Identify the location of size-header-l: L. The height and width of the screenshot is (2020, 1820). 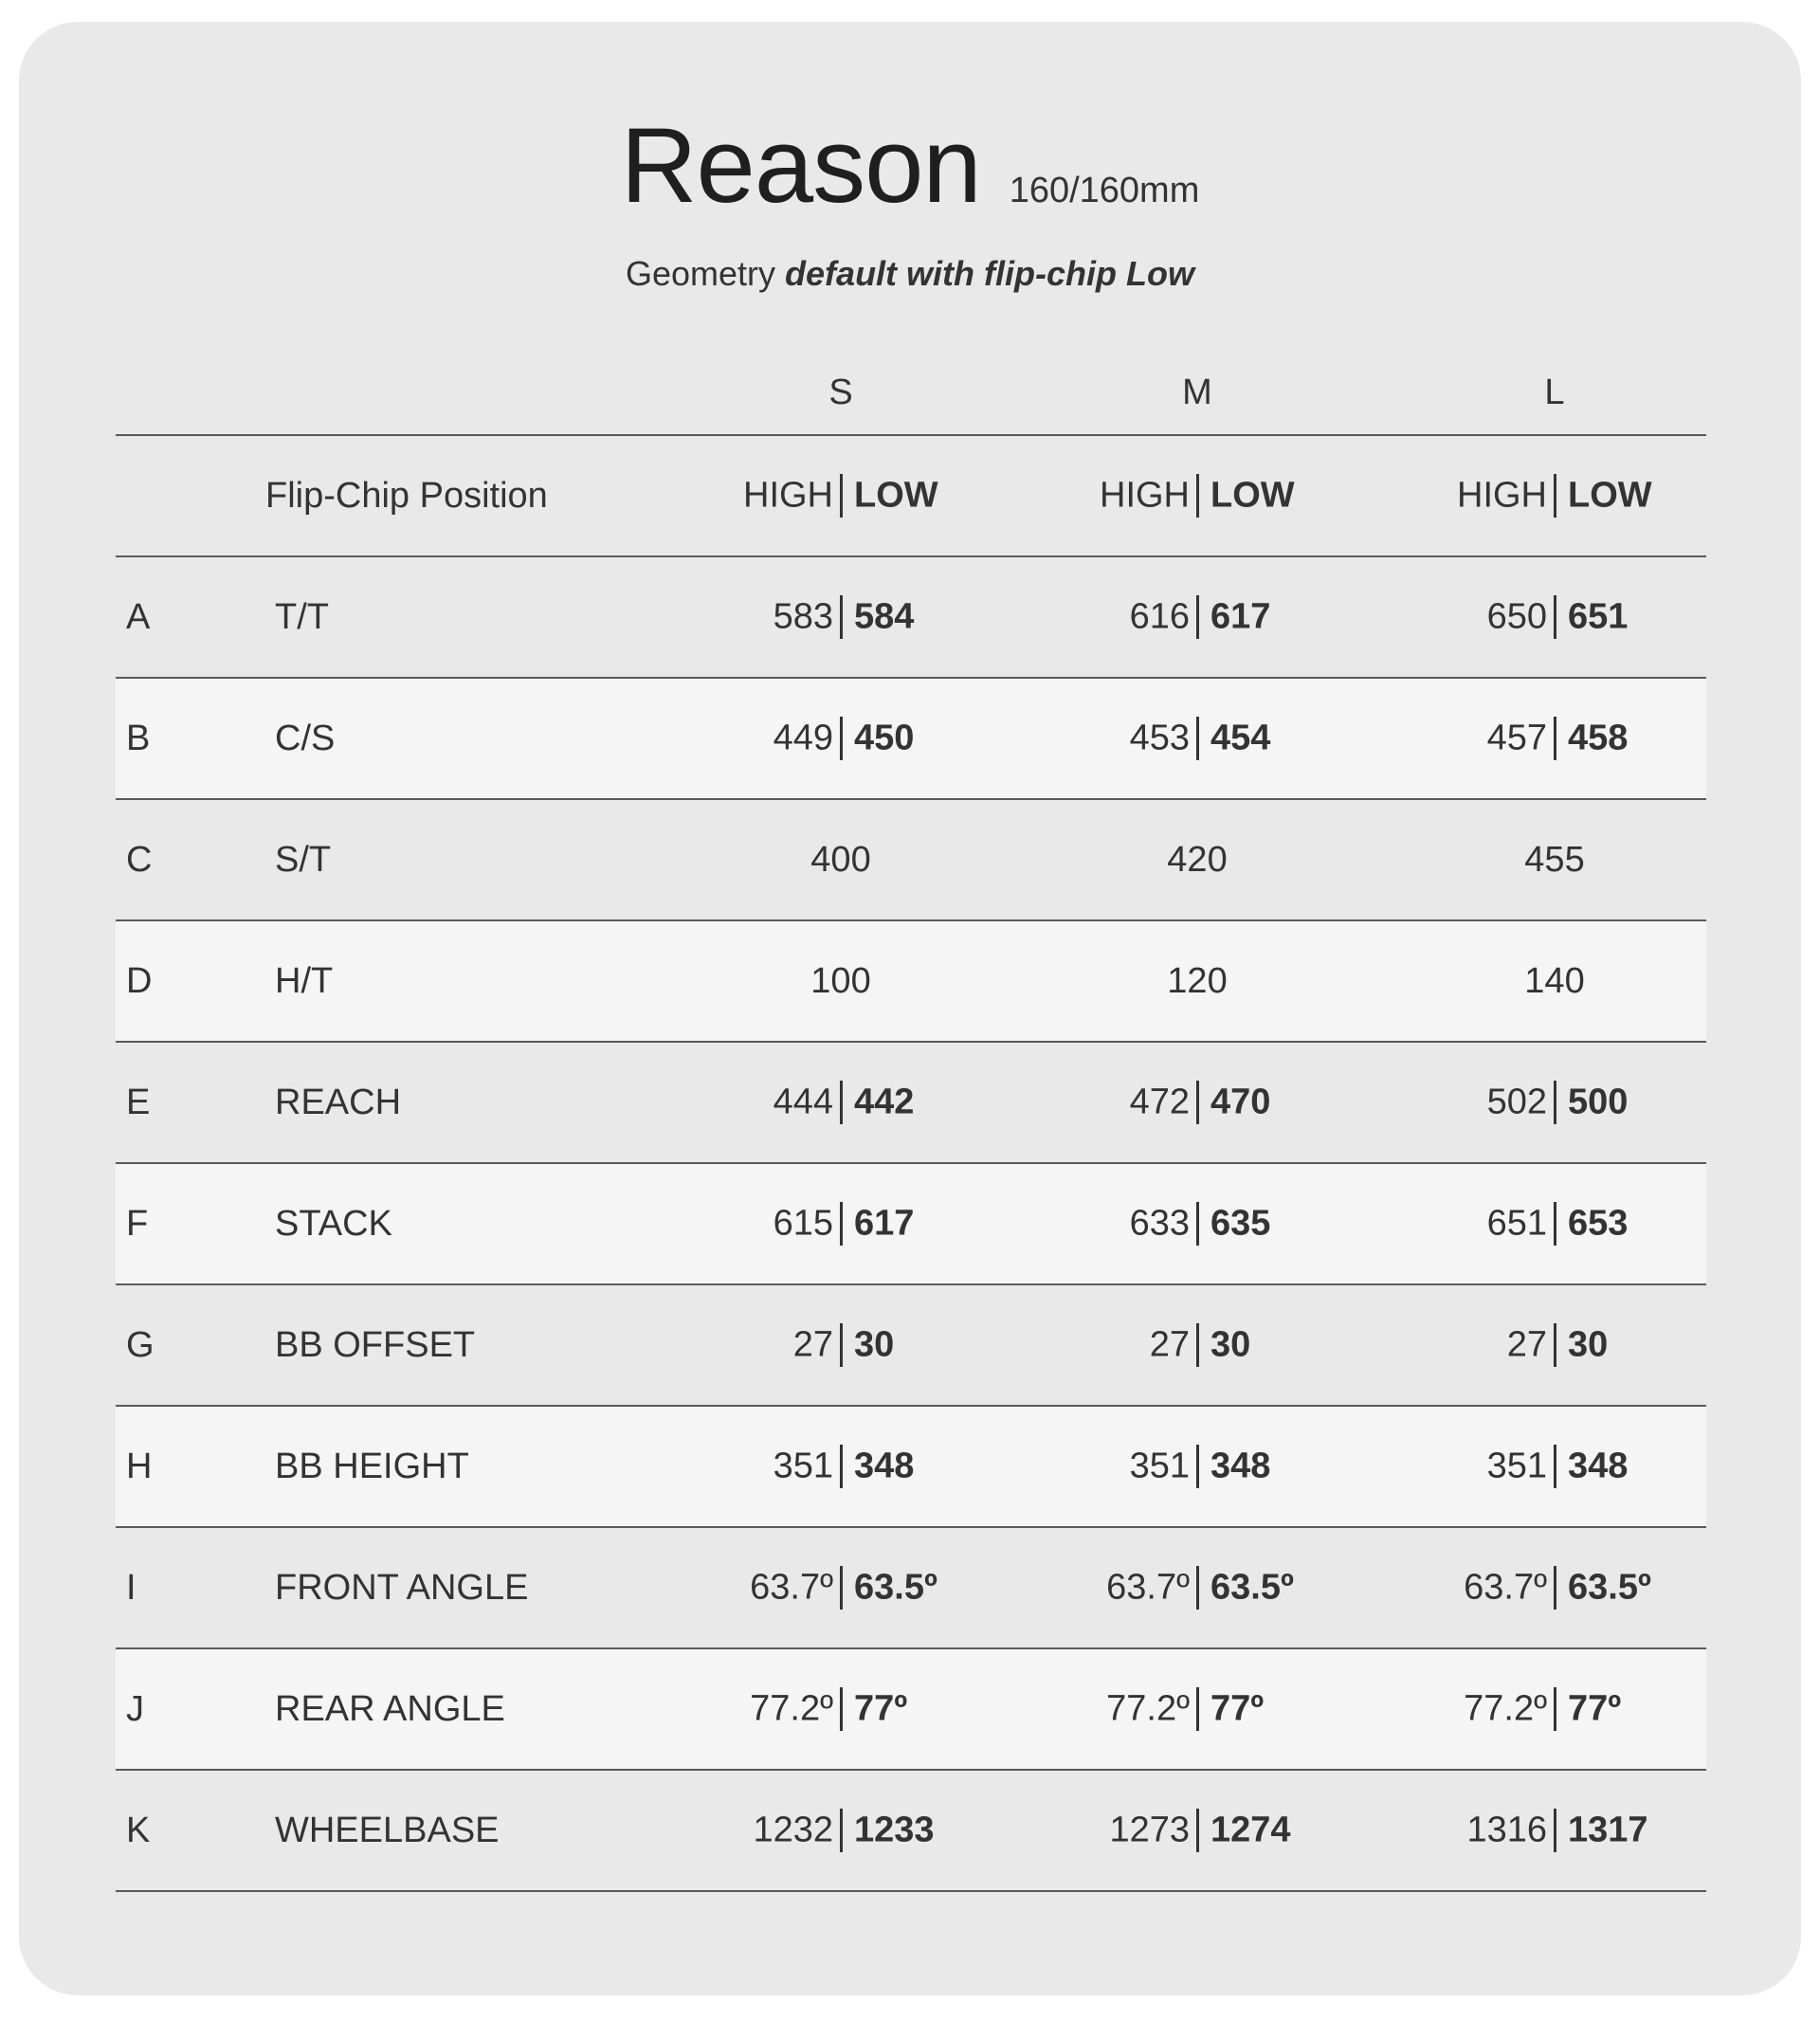
(1554, 392).